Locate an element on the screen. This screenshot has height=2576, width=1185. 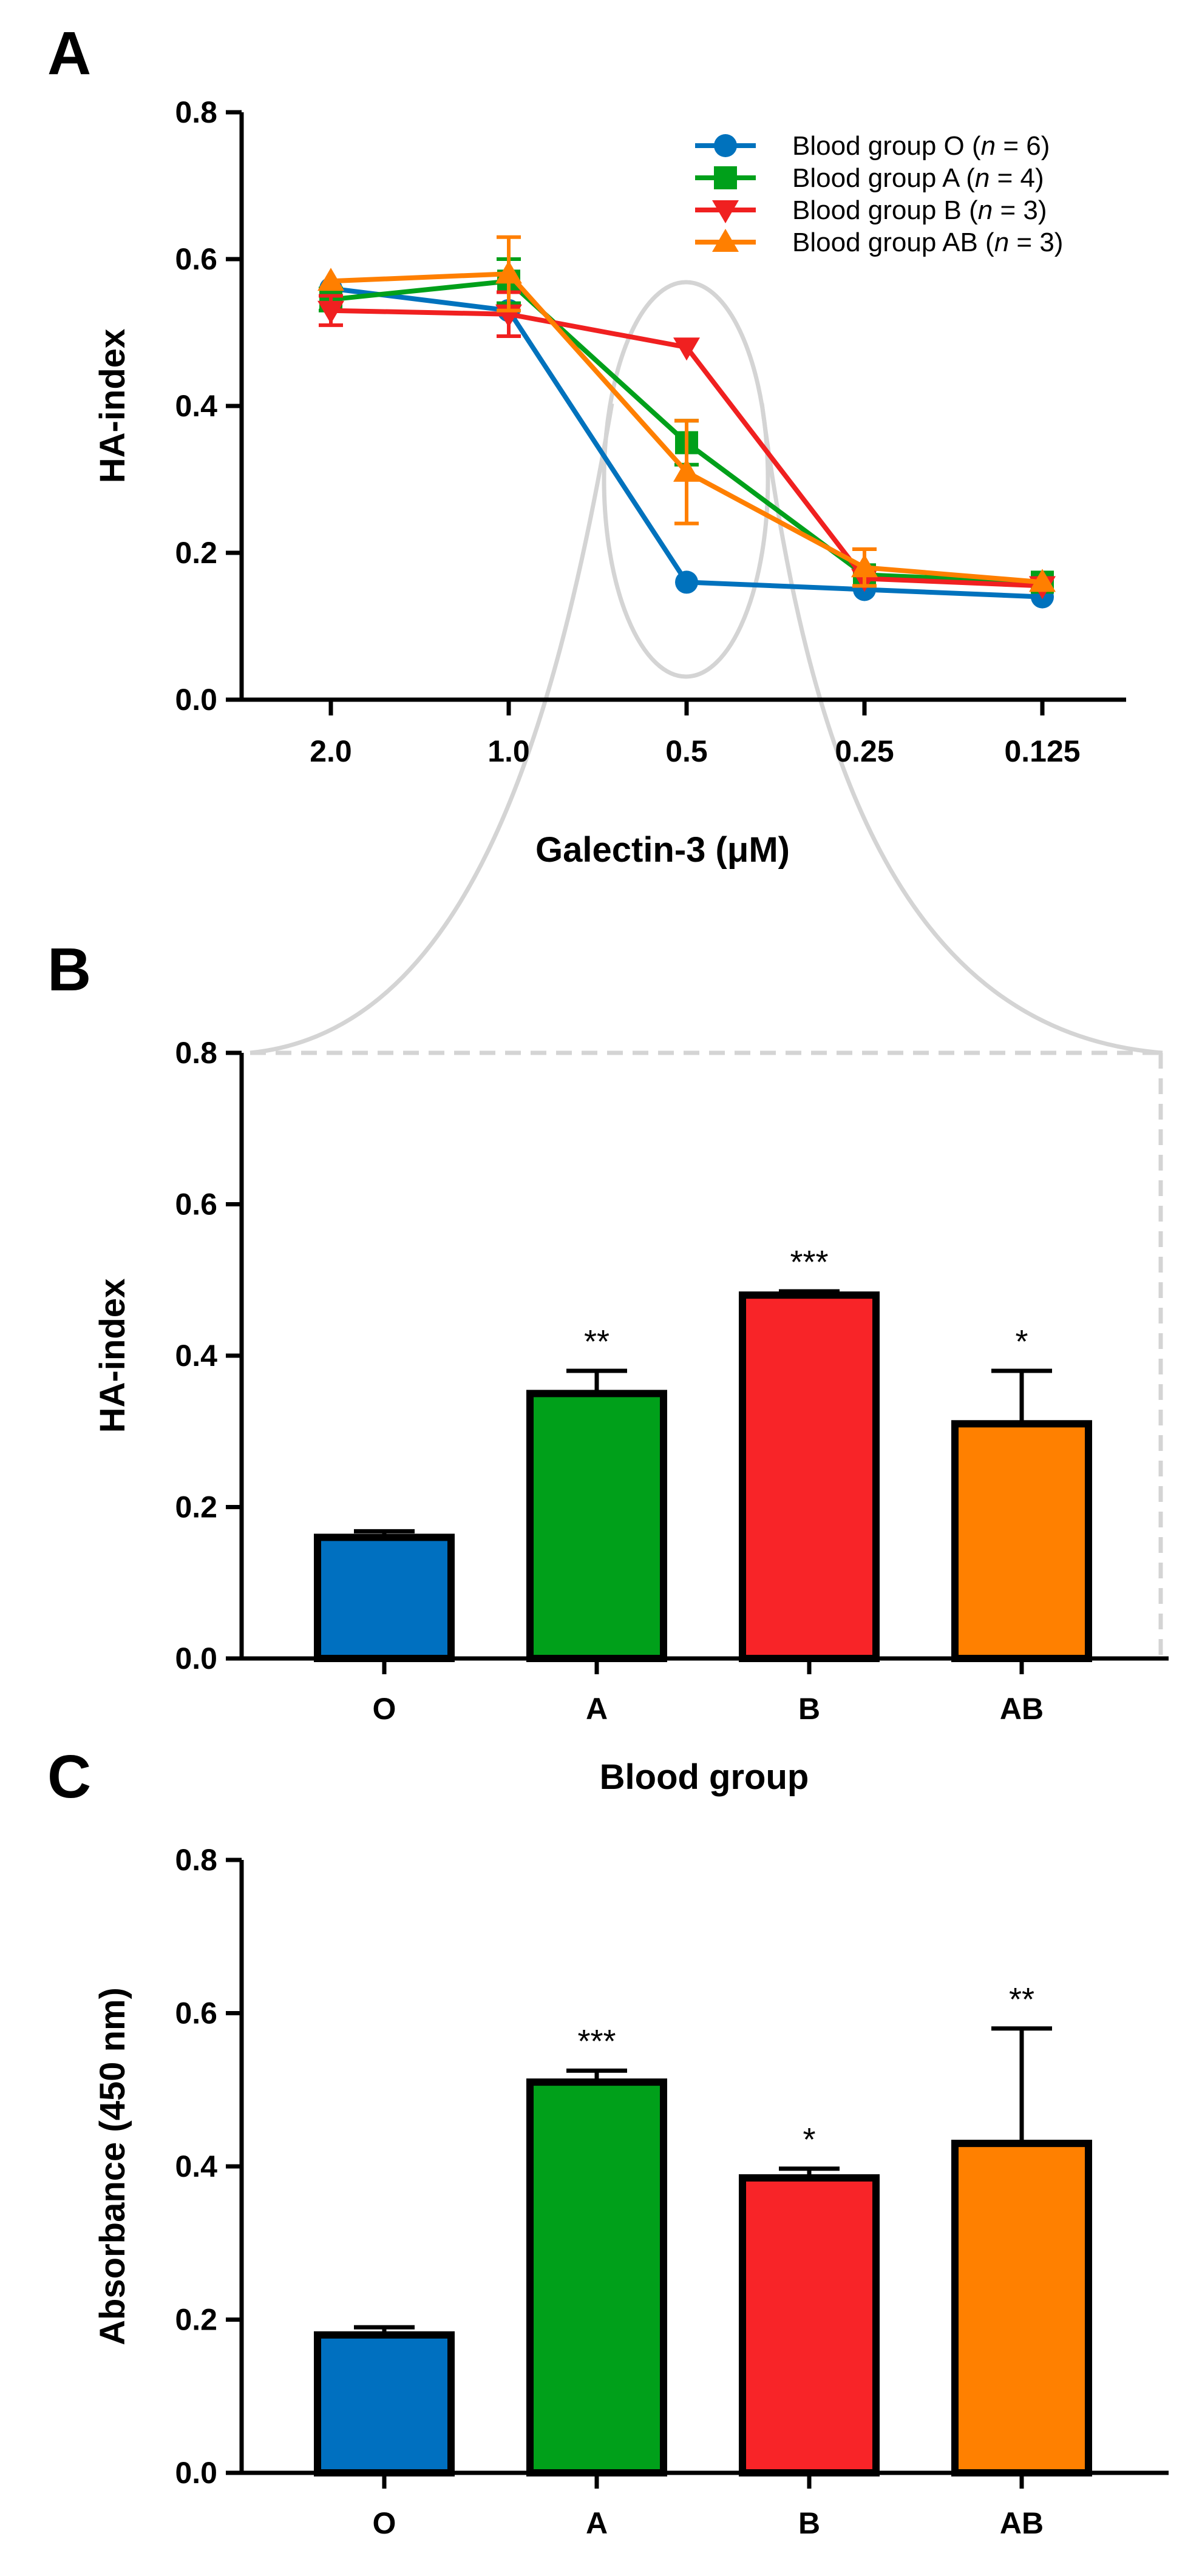
x-axis-title: Galectin-3 (μM) is located at coordinates (662, 850).